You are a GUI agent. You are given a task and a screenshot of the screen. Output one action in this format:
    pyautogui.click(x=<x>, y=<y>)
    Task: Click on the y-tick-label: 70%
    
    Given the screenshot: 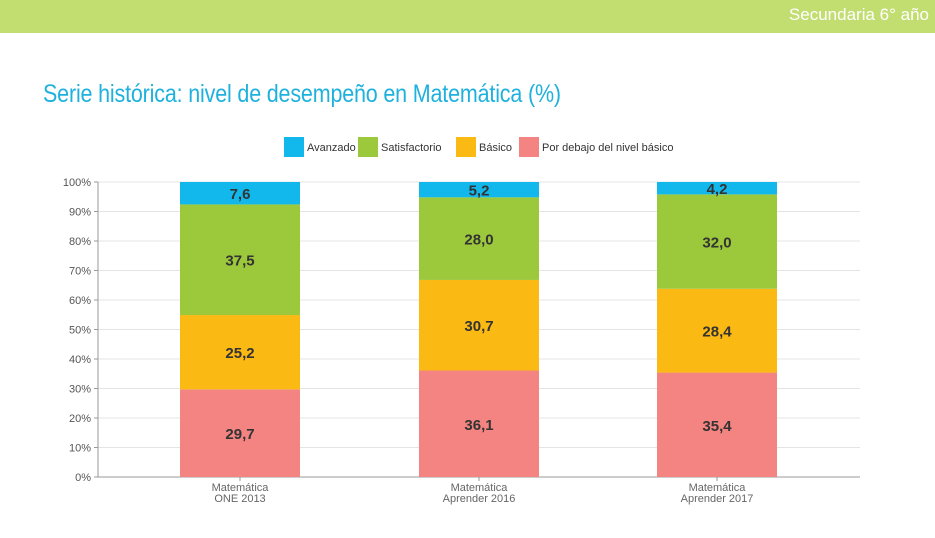 What is the action you would take?
    pyautogui.click(x=80, y=272)
    